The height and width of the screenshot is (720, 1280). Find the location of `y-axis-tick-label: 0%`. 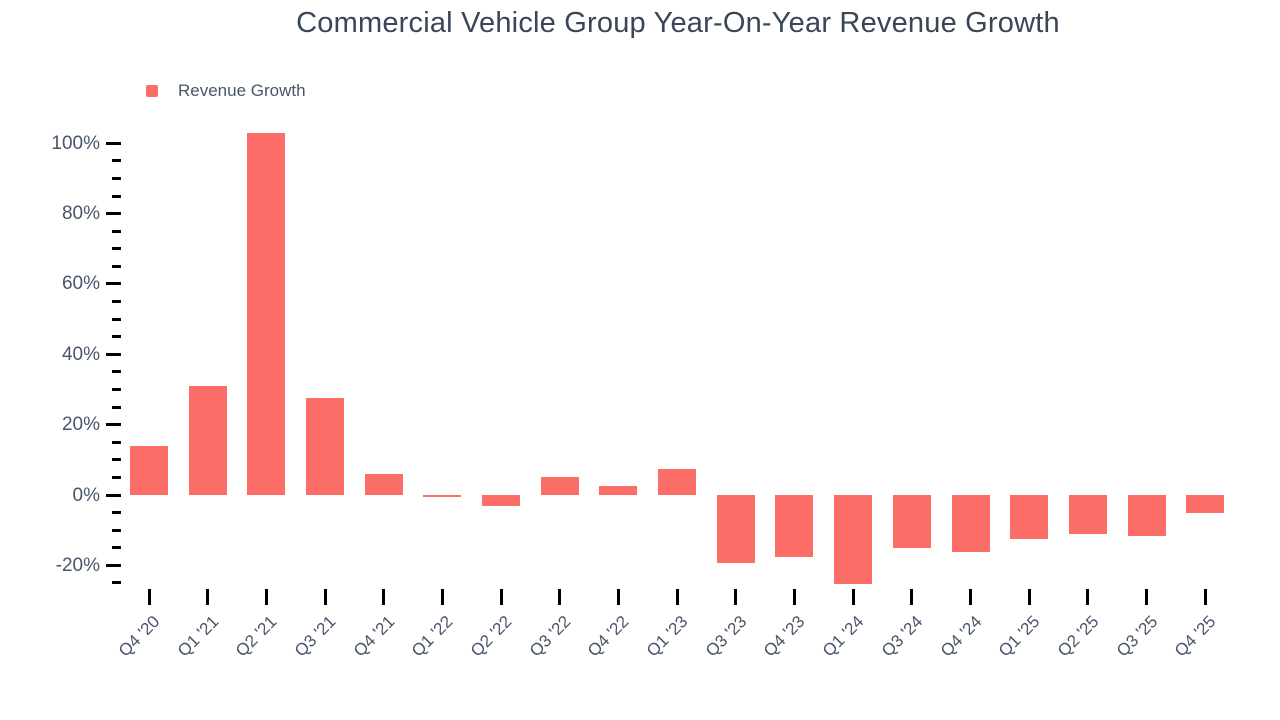

y-axis-tick-label: 0% is located at coordinates (86, 495).